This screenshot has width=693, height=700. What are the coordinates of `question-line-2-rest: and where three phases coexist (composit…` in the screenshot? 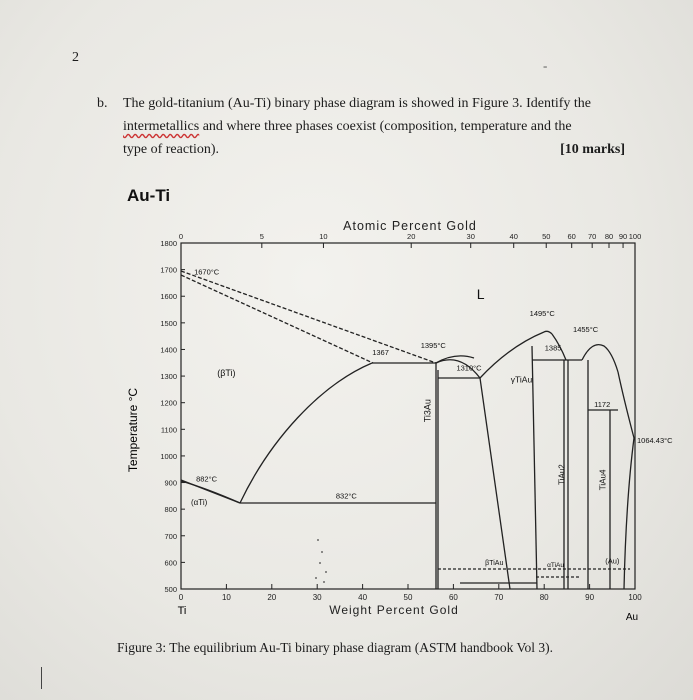 It's located at (387, 126).